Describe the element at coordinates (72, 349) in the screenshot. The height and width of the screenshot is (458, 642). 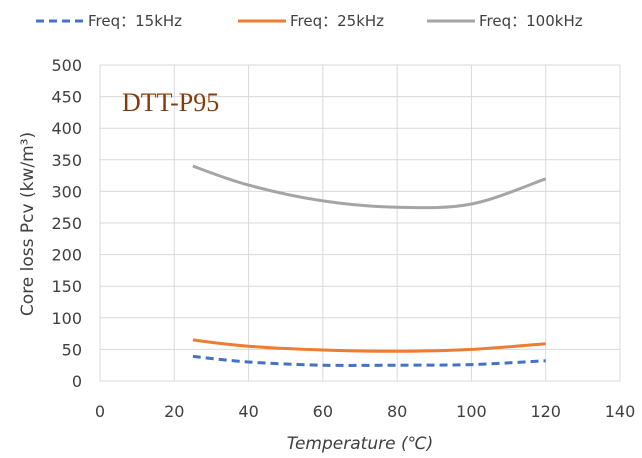
I see `y-tick-label: 50` at that location.